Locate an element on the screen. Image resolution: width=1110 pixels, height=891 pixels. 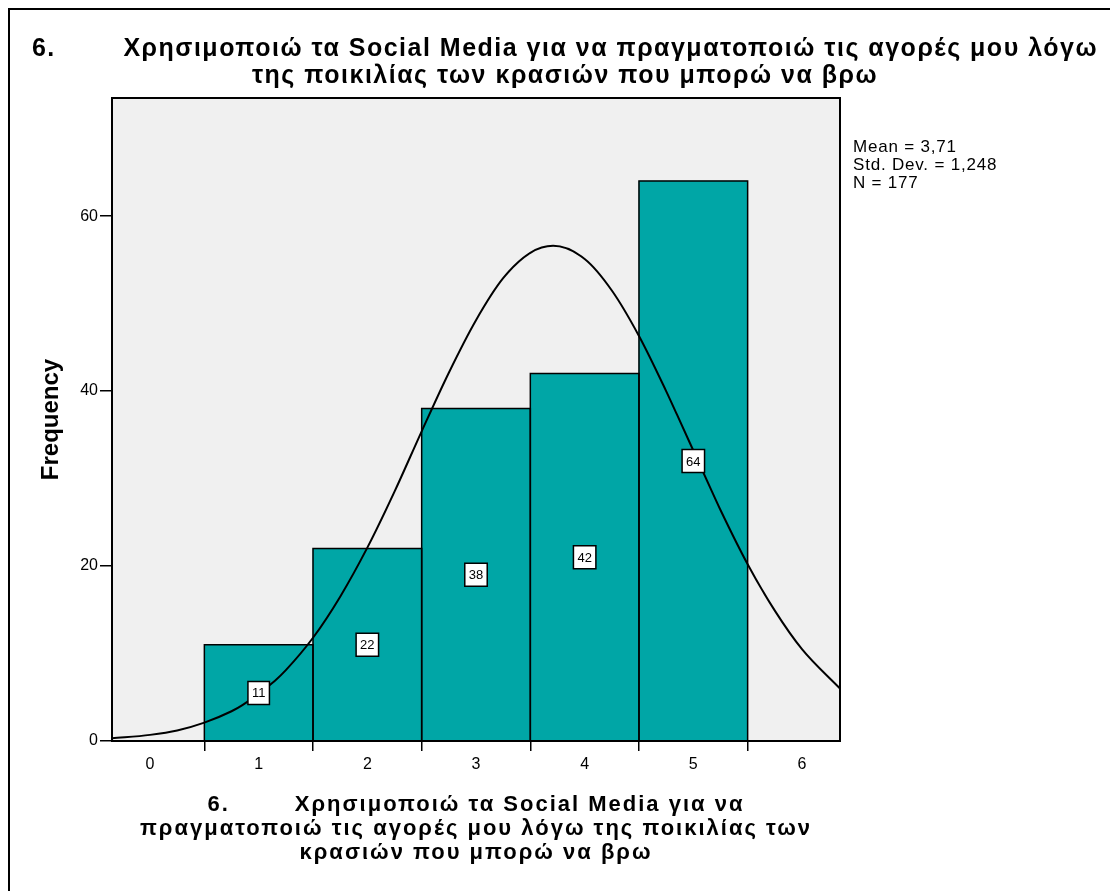
data-label: 11 is located at coordinates (258, 693).